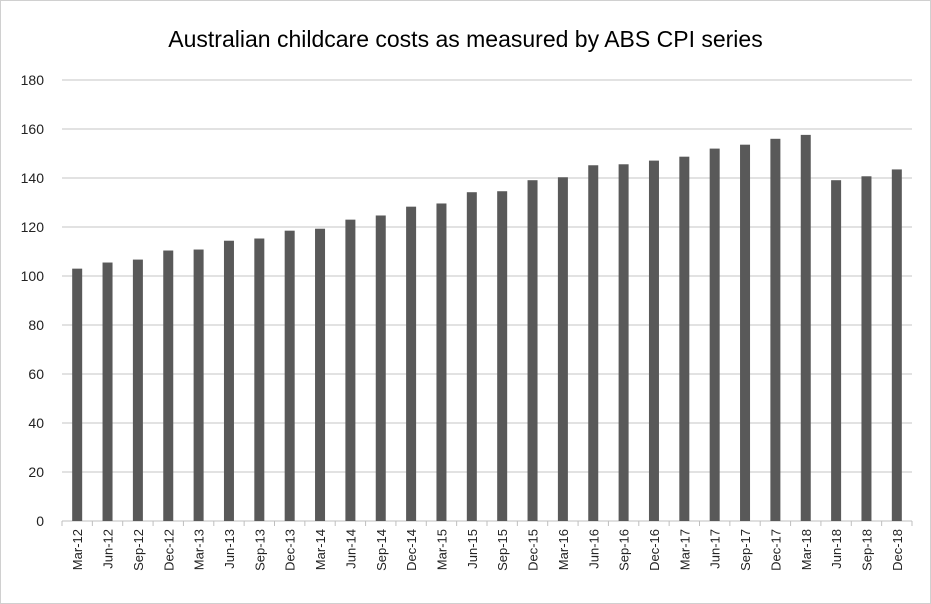 This screenshot has width=931, height=604. Describe the element at coordinates (745, 550) in the screenshot. I see `x-tick-label: Sep-17` at that location.